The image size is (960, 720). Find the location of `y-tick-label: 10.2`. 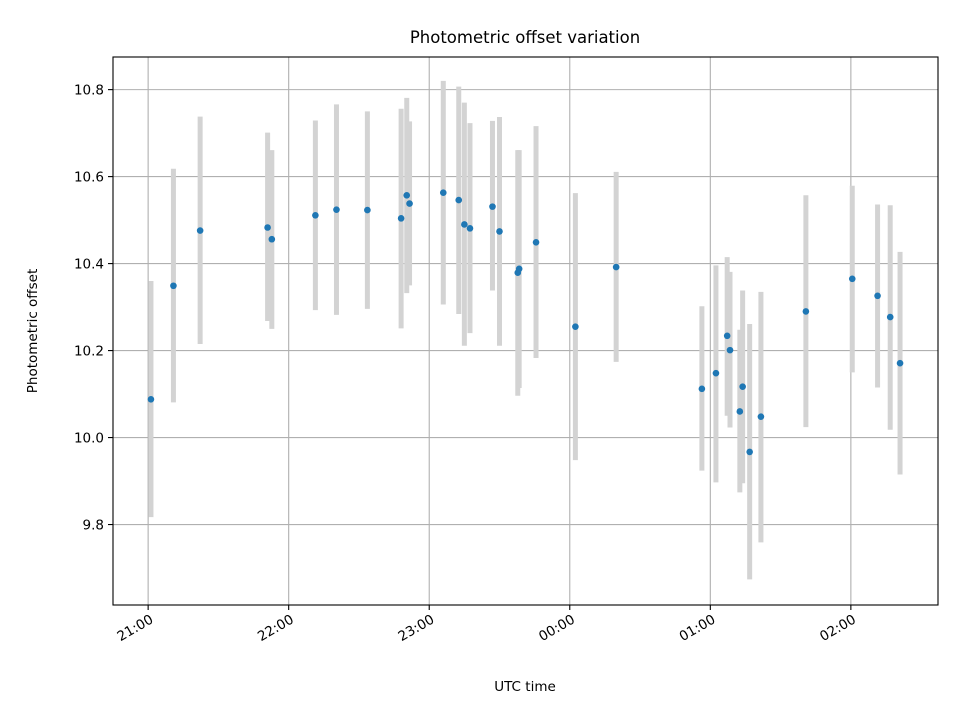

y-tick-label: 10.2 is located at coordinates (89, 352).